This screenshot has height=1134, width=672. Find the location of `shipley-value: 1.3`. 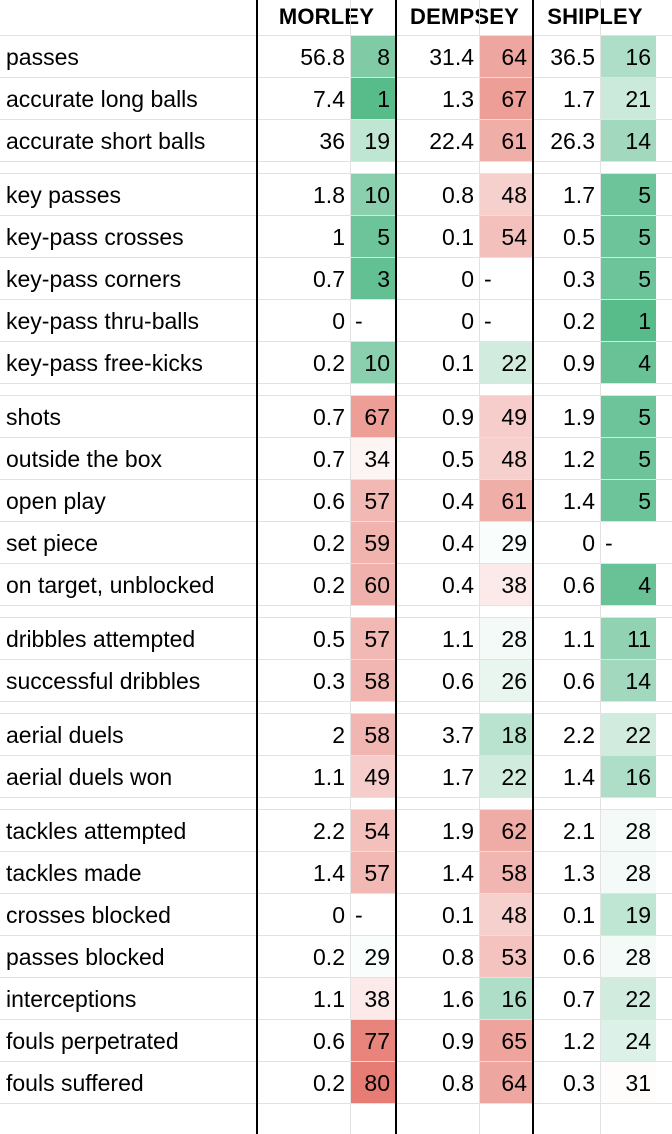

shipley-value: 1.3 is located at coordinates (579, 873).